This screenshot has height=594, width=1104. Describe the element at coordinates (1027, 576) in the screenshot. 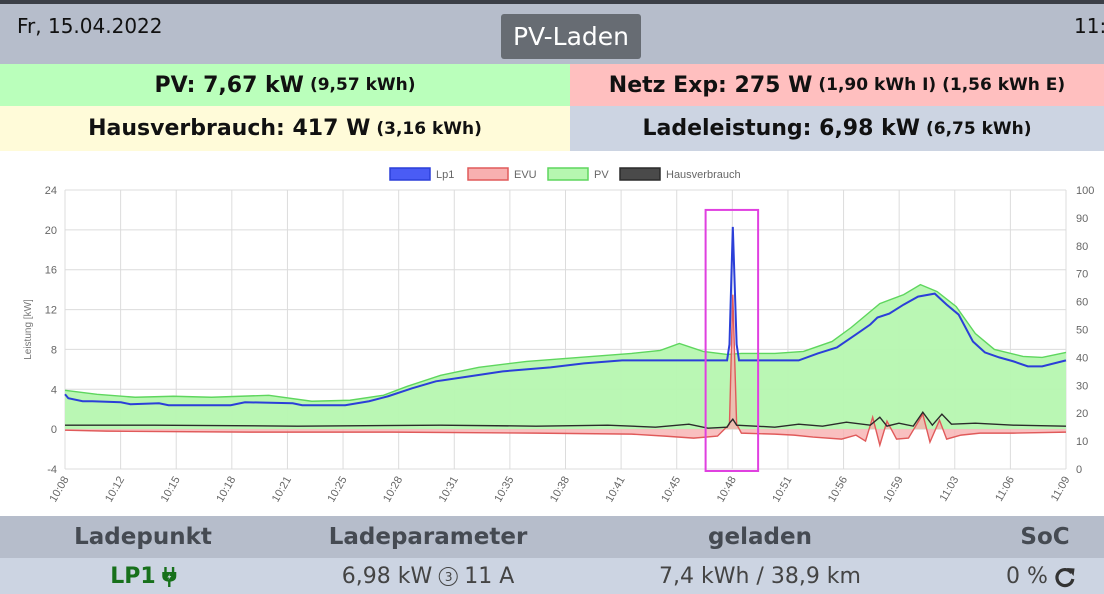

I see `soc-value: 0 %` at that location.